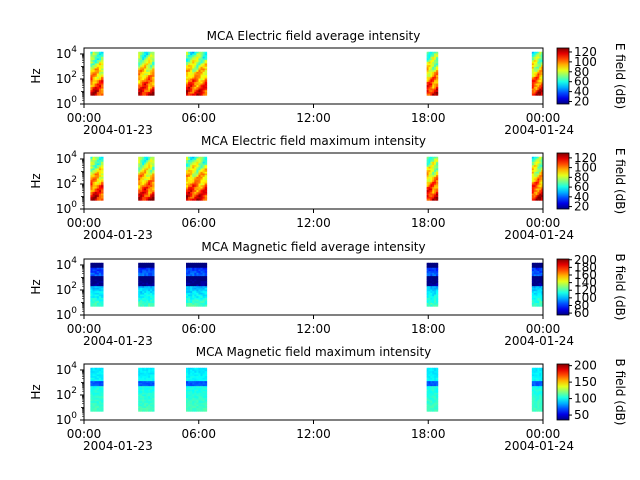 The width and height of the screenshot is (640, 480). I want to click on data-block, so click(146, 73).